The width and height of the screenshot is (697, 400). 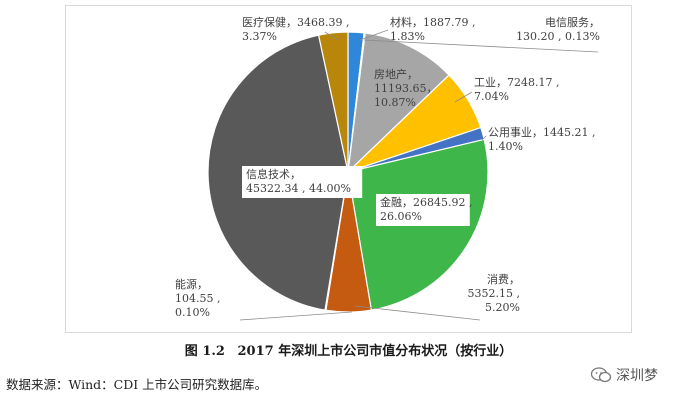 I want to click on label-line-3-1: 7.04%, so click(x=491, y=96).